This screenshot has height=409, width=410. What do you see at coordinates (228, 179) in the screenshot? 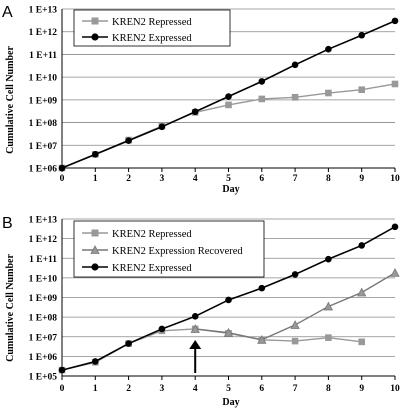
I see `panel-a-xtick-label: 5` at bounding box center [228, 179].